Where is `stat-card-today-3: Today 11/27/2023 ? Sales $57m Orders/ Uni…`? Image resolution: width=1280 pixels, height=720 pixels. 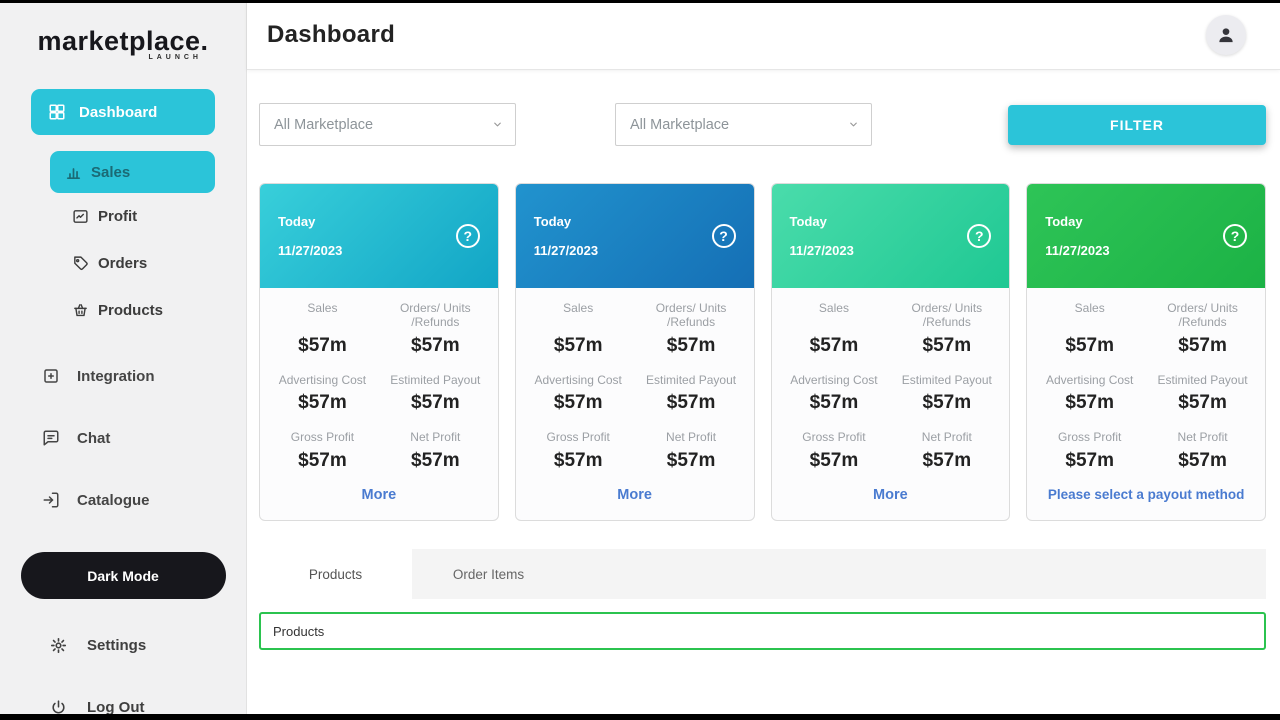
stat-card-today-3: Today 11/27/2023 ? Sales $57m Orders/ Uni… is located at coordinates (890, 352).